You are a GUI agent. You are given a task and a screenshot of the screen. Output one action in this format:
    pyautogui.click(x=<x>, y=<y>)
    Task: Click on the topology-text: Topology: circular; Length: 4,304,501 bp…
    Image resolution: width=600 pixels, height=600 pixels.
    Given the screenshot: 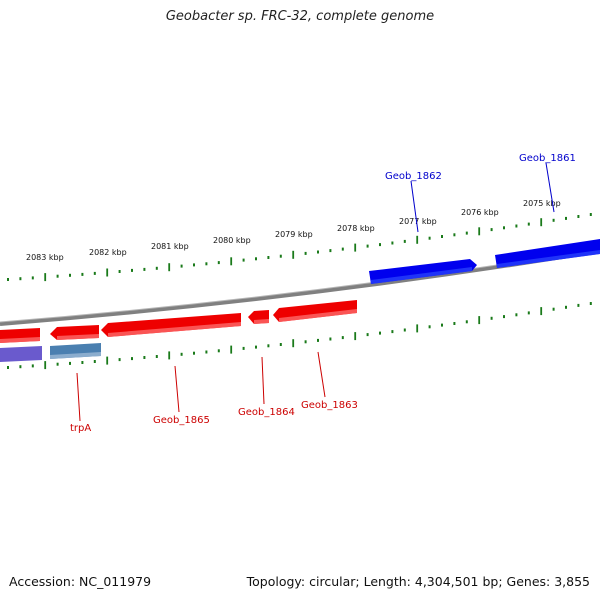 What is the action you would take?
    pyautogui.click(x=418, y=581)
    